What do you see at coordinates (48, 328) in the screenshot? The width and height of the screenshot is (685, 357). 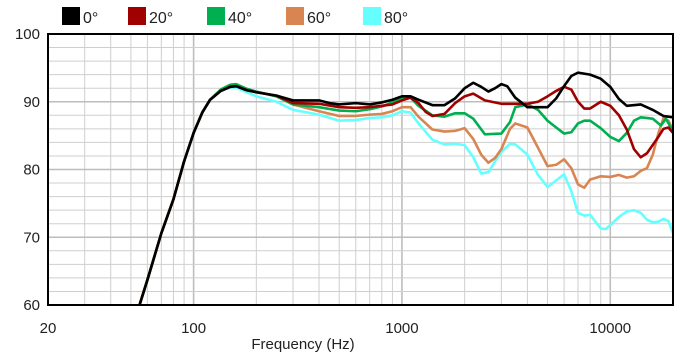 I see `x-tick-label: 20` at bounding box center [48, 328].